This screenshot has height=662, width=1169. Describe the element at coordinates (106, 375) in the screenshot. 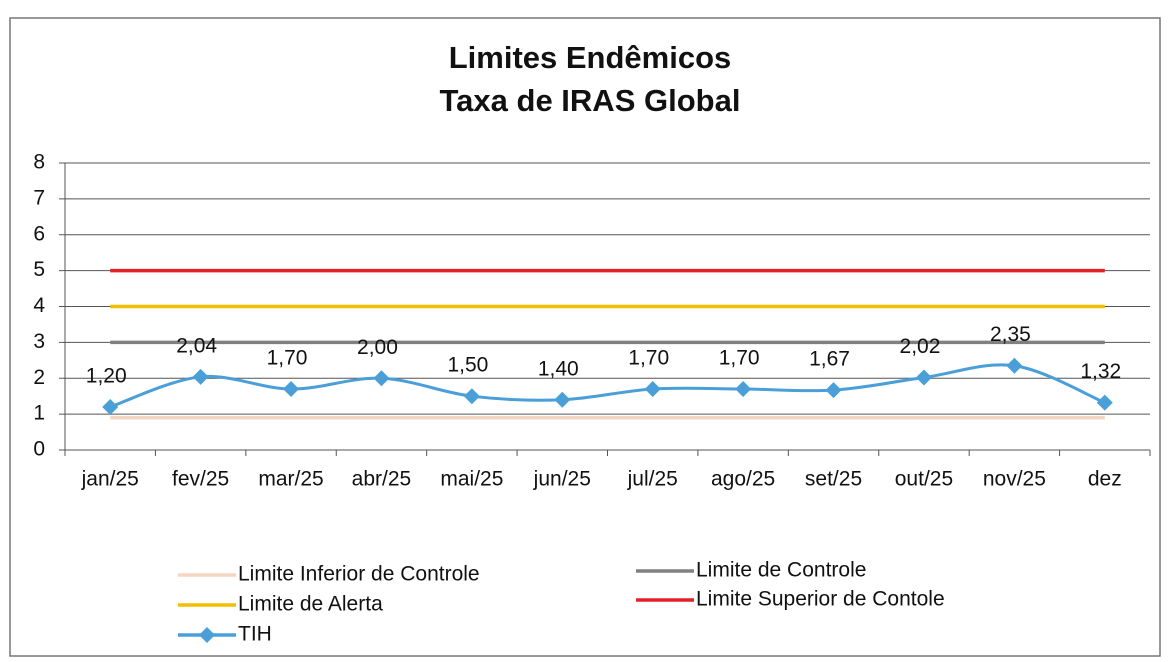

I see `data-label: 1,20` at that location.